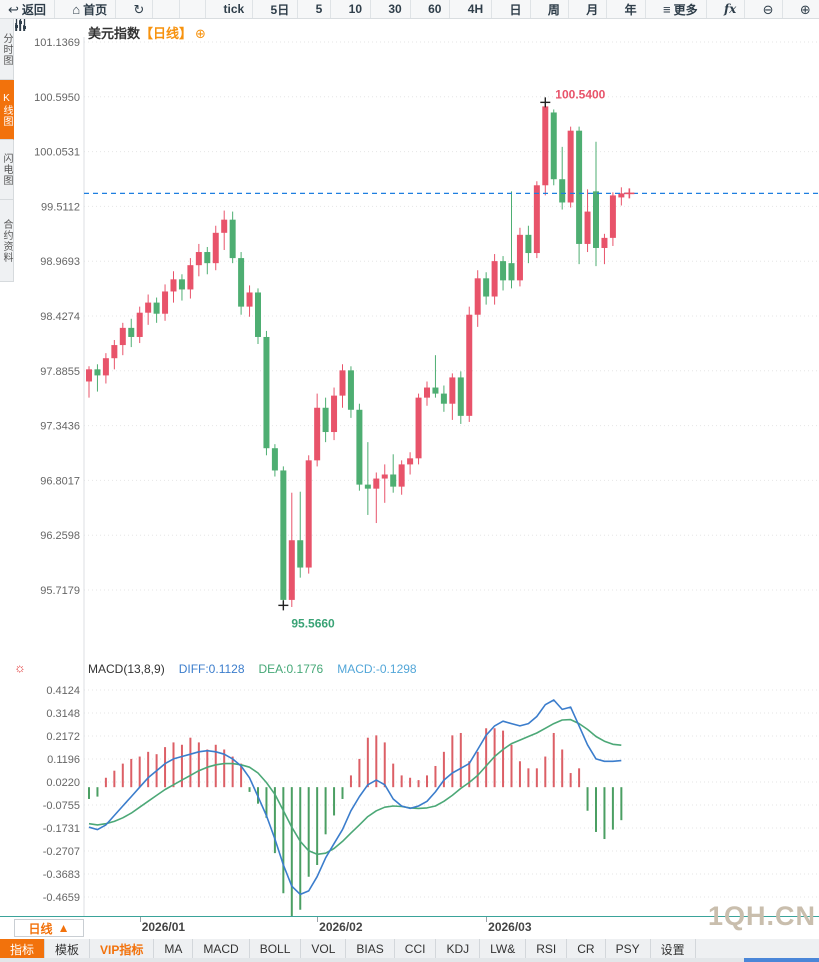 Image resolution: width=819 pixels, height=962 pixels. Describe the element at coordinates (377, 669) in the screenshot. I see `macd-value-label: MACD:-0.1298` at that location.